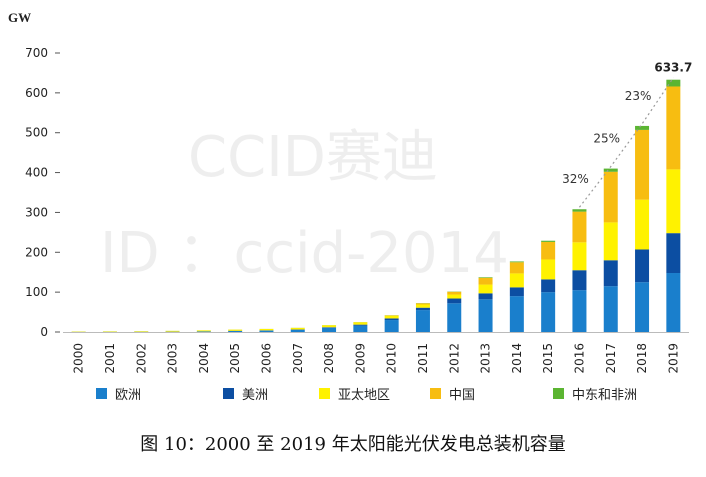 This screenshot has width=706, height=477. Describe the element at coordinates (392, 358) in the screenshot. I see `x-tick-label: 2010` at that location.